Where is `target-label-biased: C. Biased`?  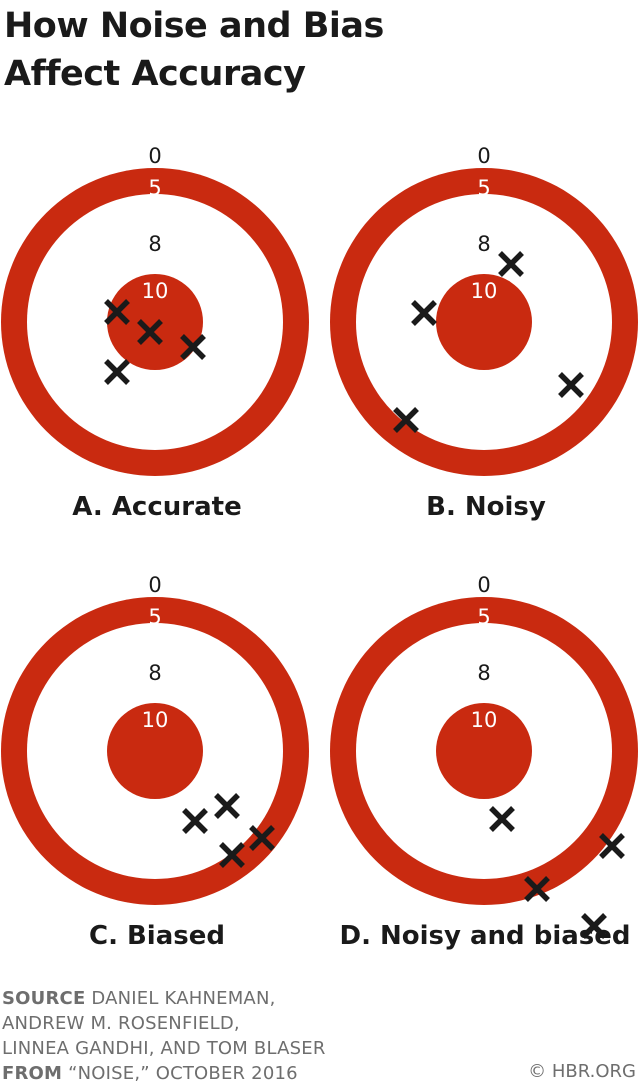 target-label-biased: C. Biased is located at coordinates (157, 936).